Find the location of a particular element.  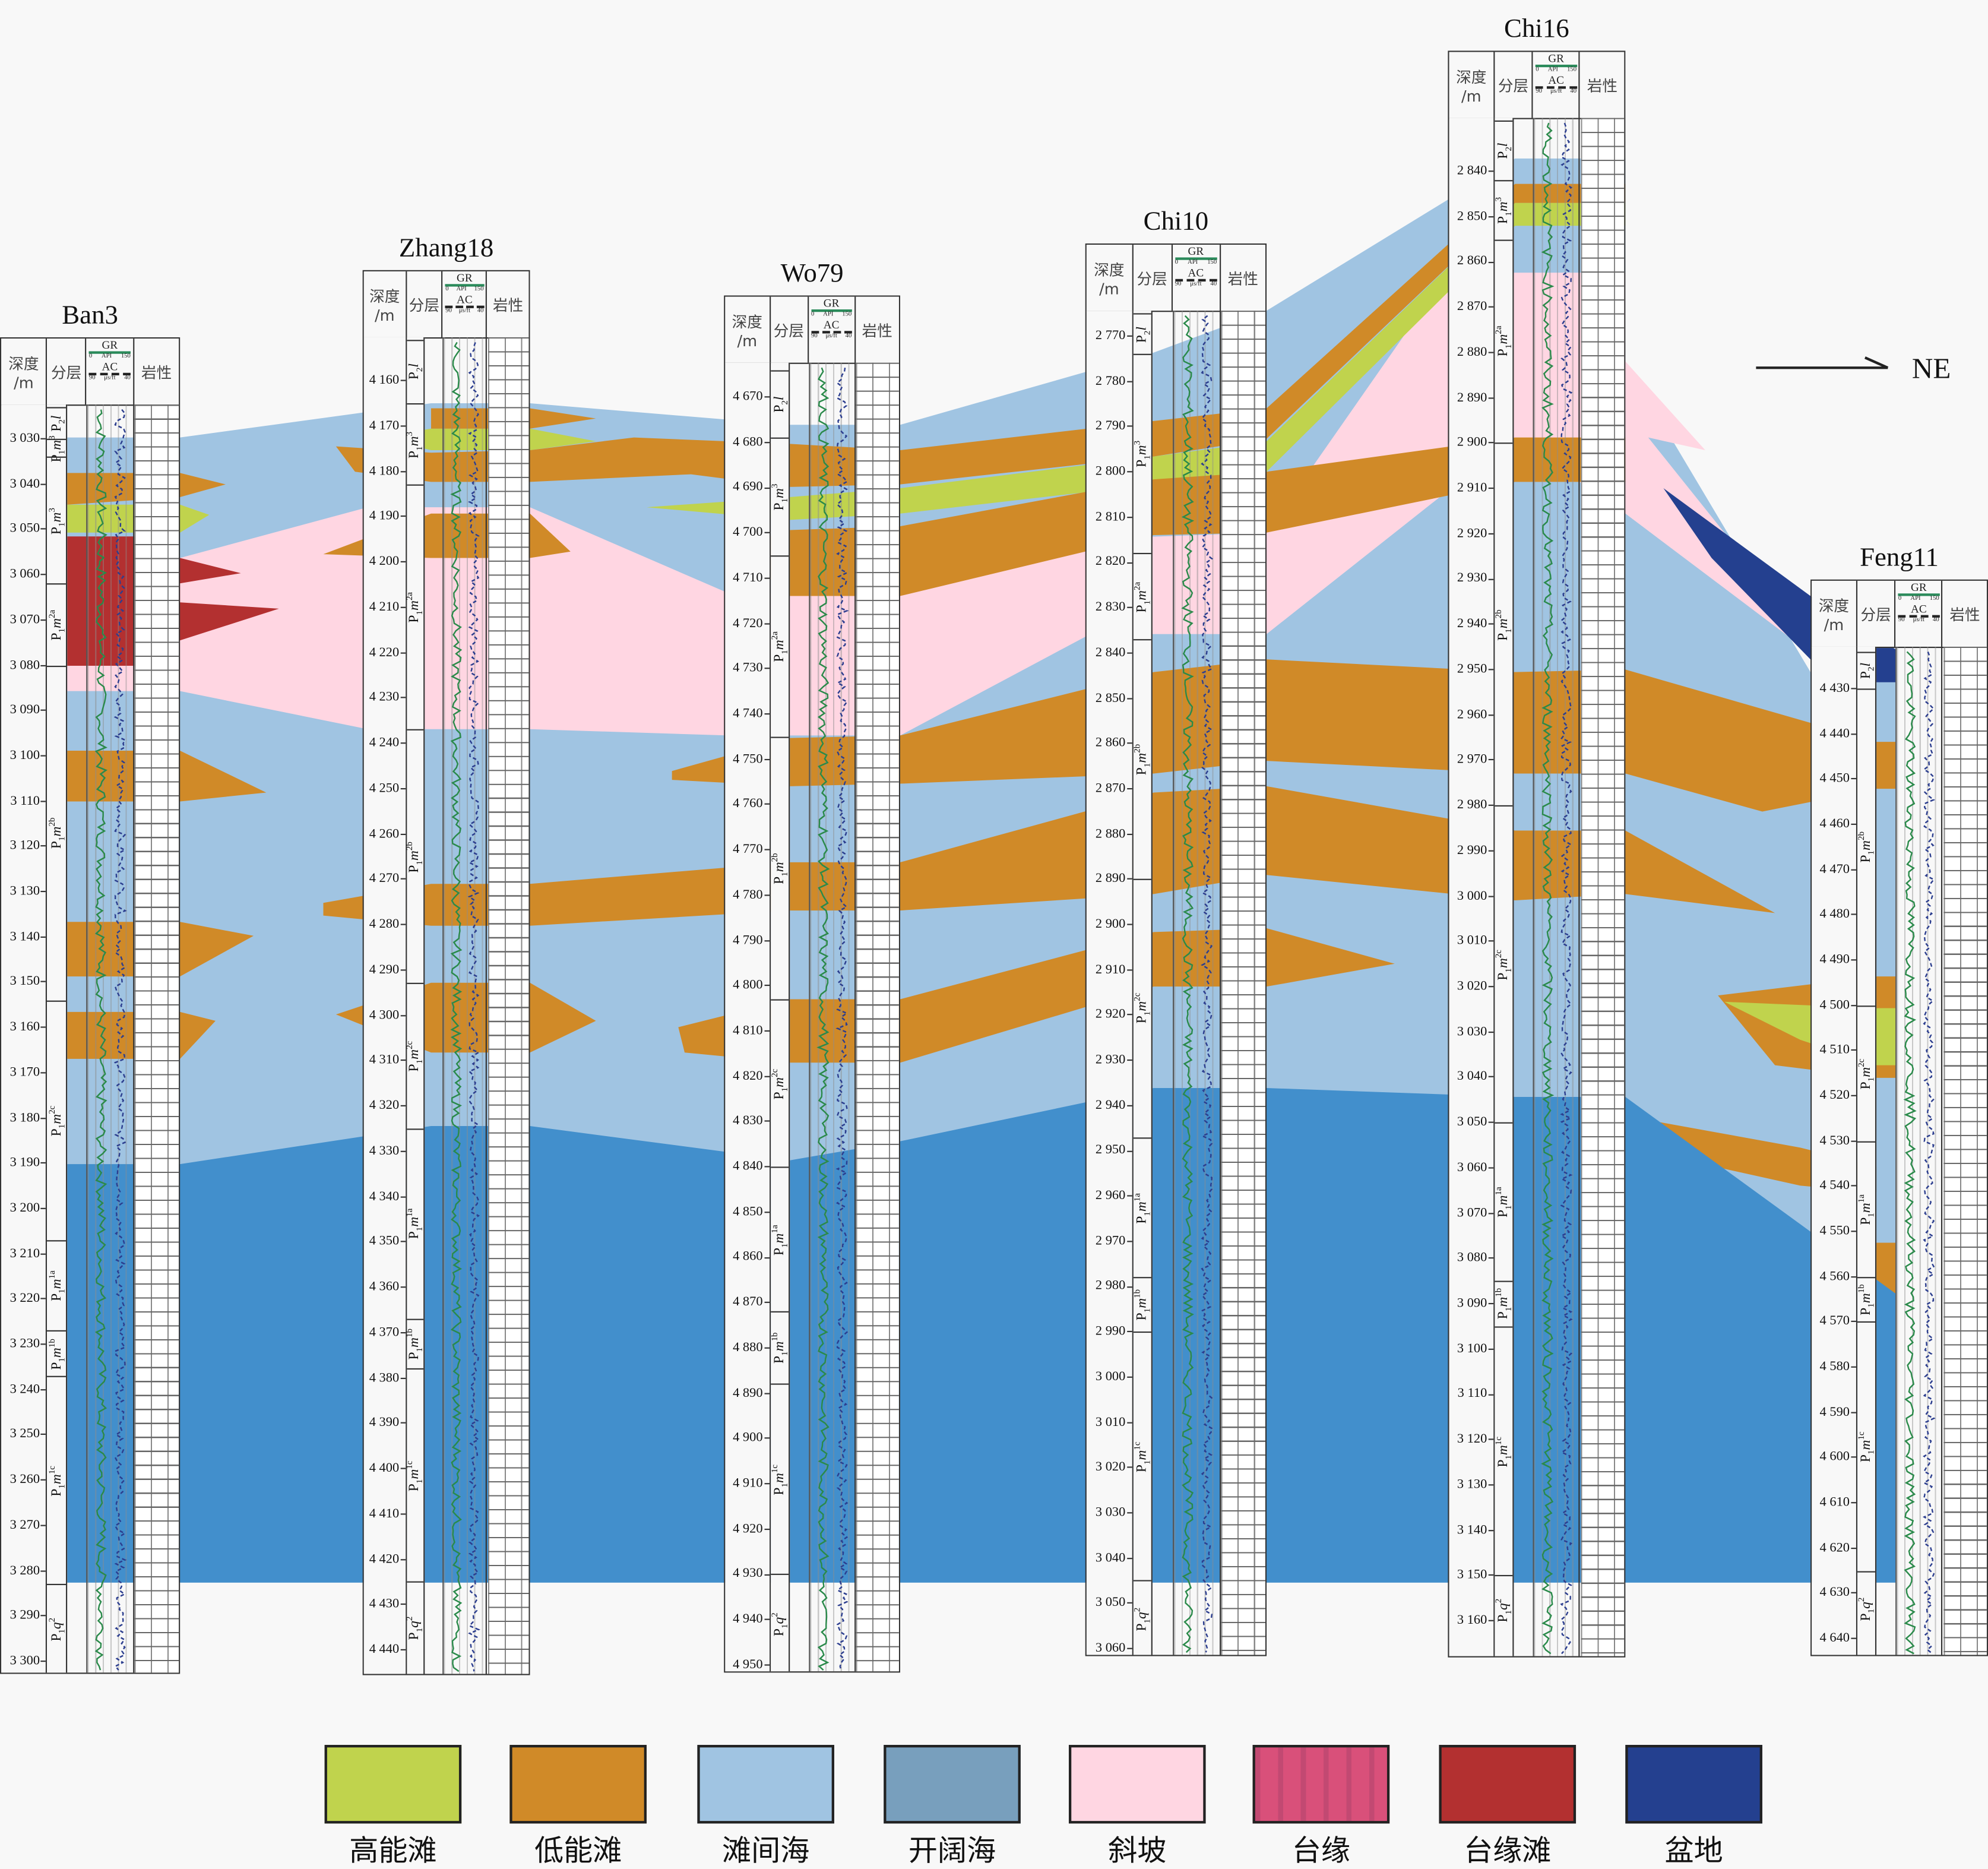

depth-tick-label: 3 160 is located at coordinates (1475, 1620).